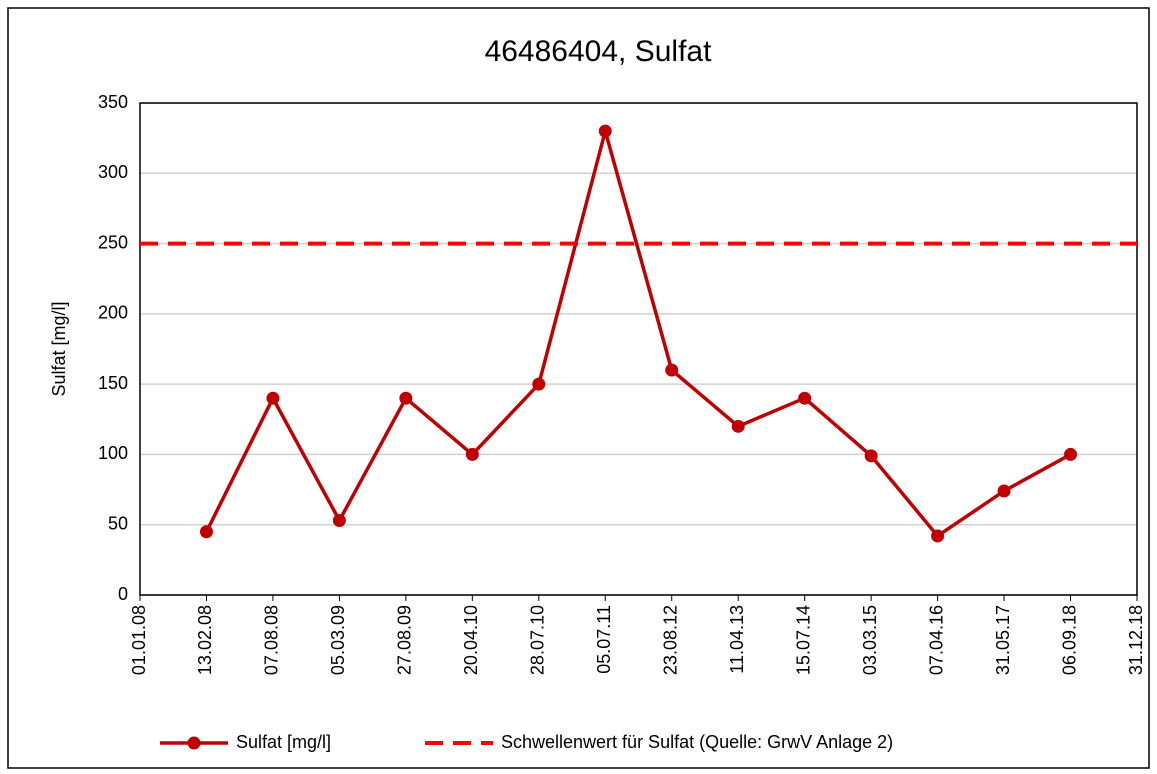  What do you see at coordinates (118, 523) in the screenshot?
I see `y-tick-label: 50` at bounding box center [118, 523].